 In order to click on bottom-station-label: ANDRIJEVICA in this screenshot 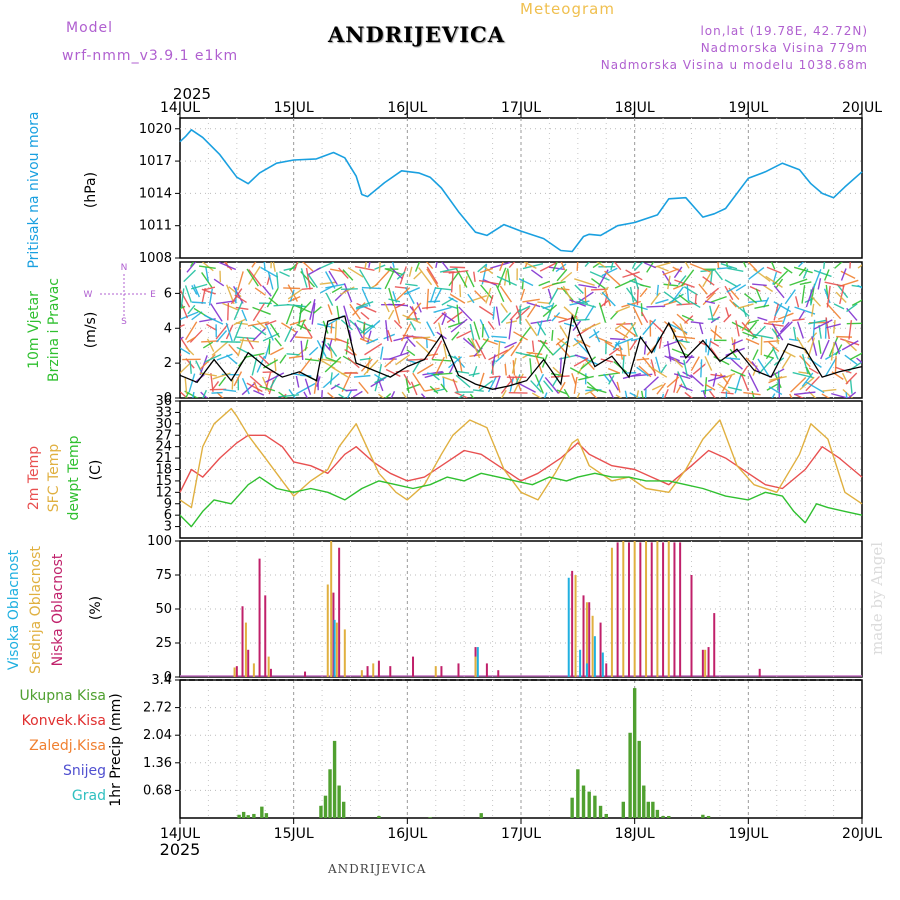, I will do `click(377, 869)`.